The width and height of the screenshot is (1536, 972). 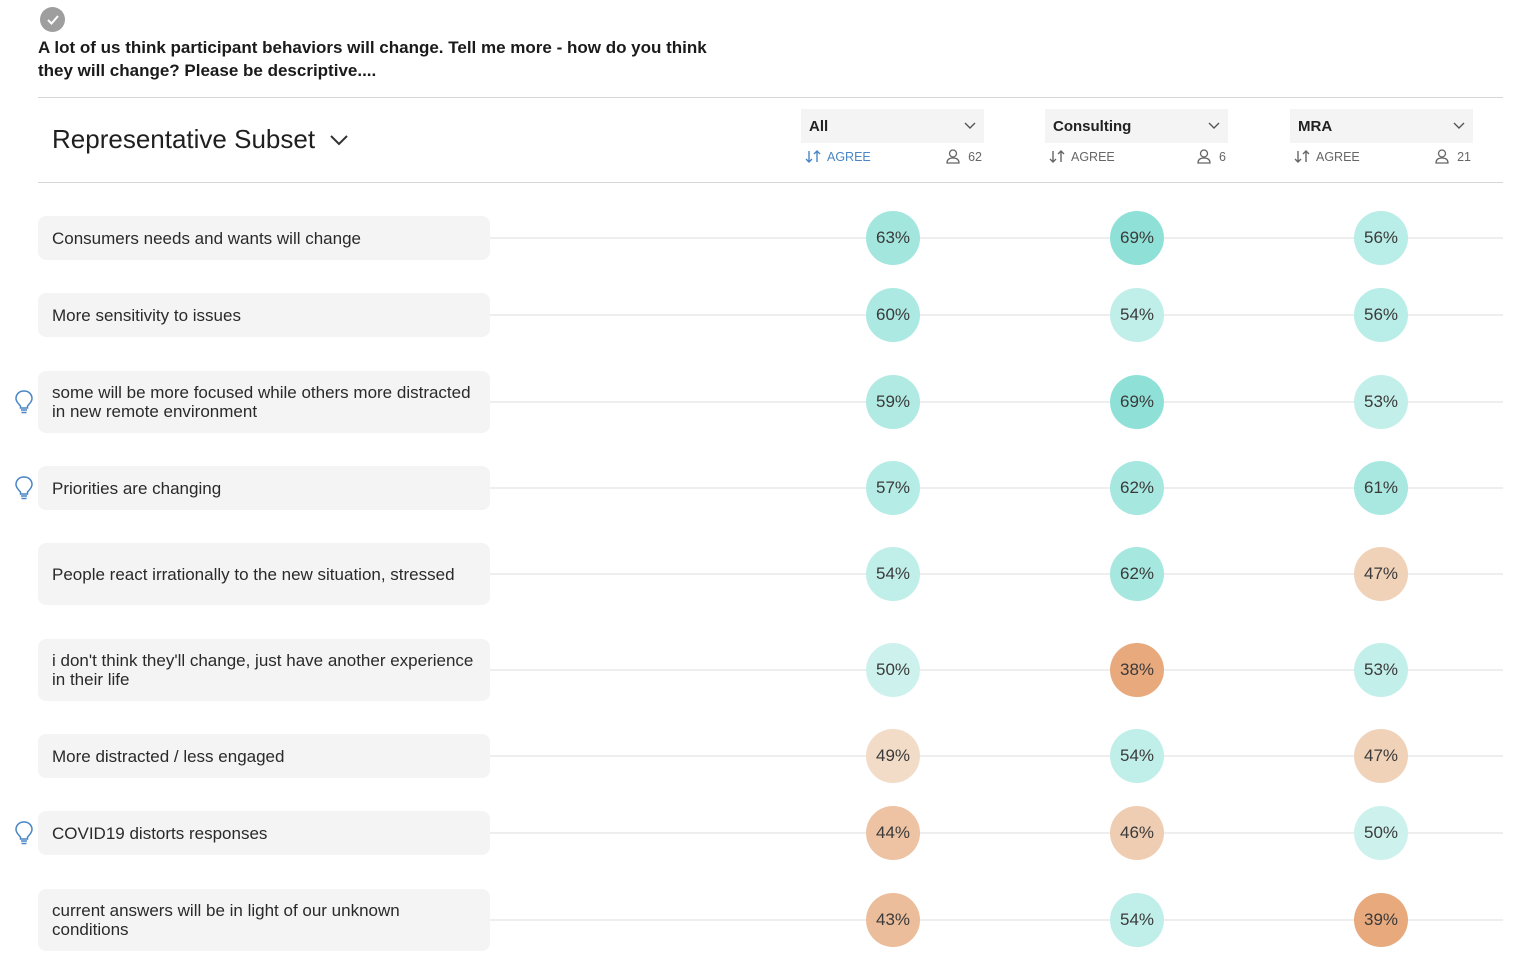 I want to click on agree-percent: 47%, so click(x=1381, y=573).